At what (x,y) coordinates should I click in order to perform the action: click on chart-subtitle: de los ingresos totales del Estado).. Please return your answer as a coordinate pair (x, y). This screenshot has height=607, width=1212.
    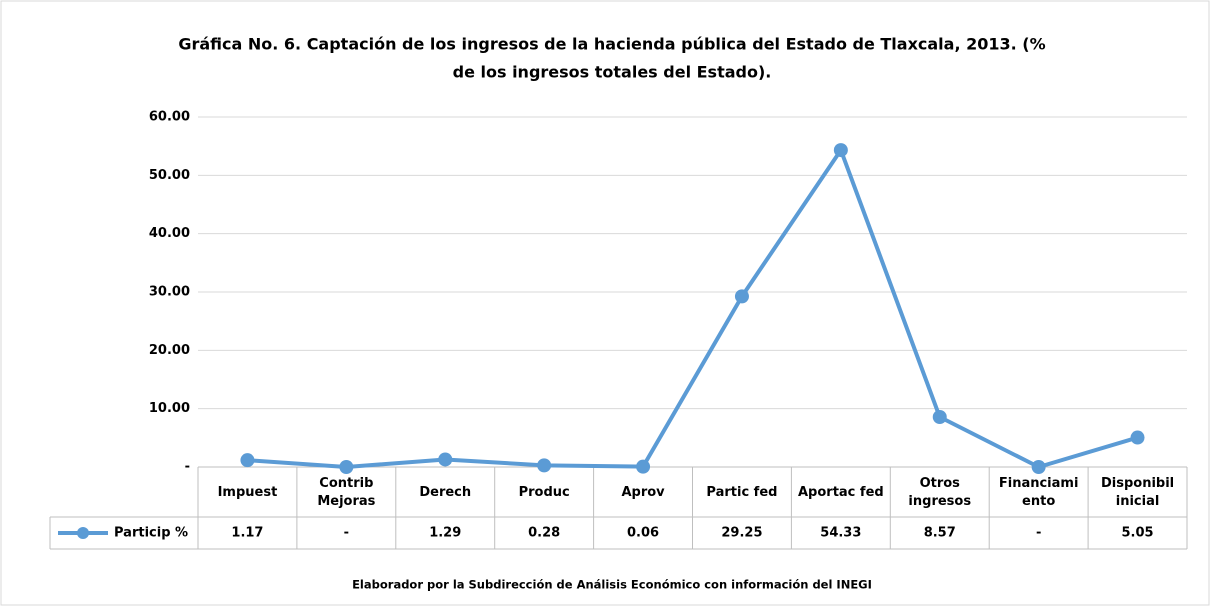
    Looking at the image, I should click on (612, 72).